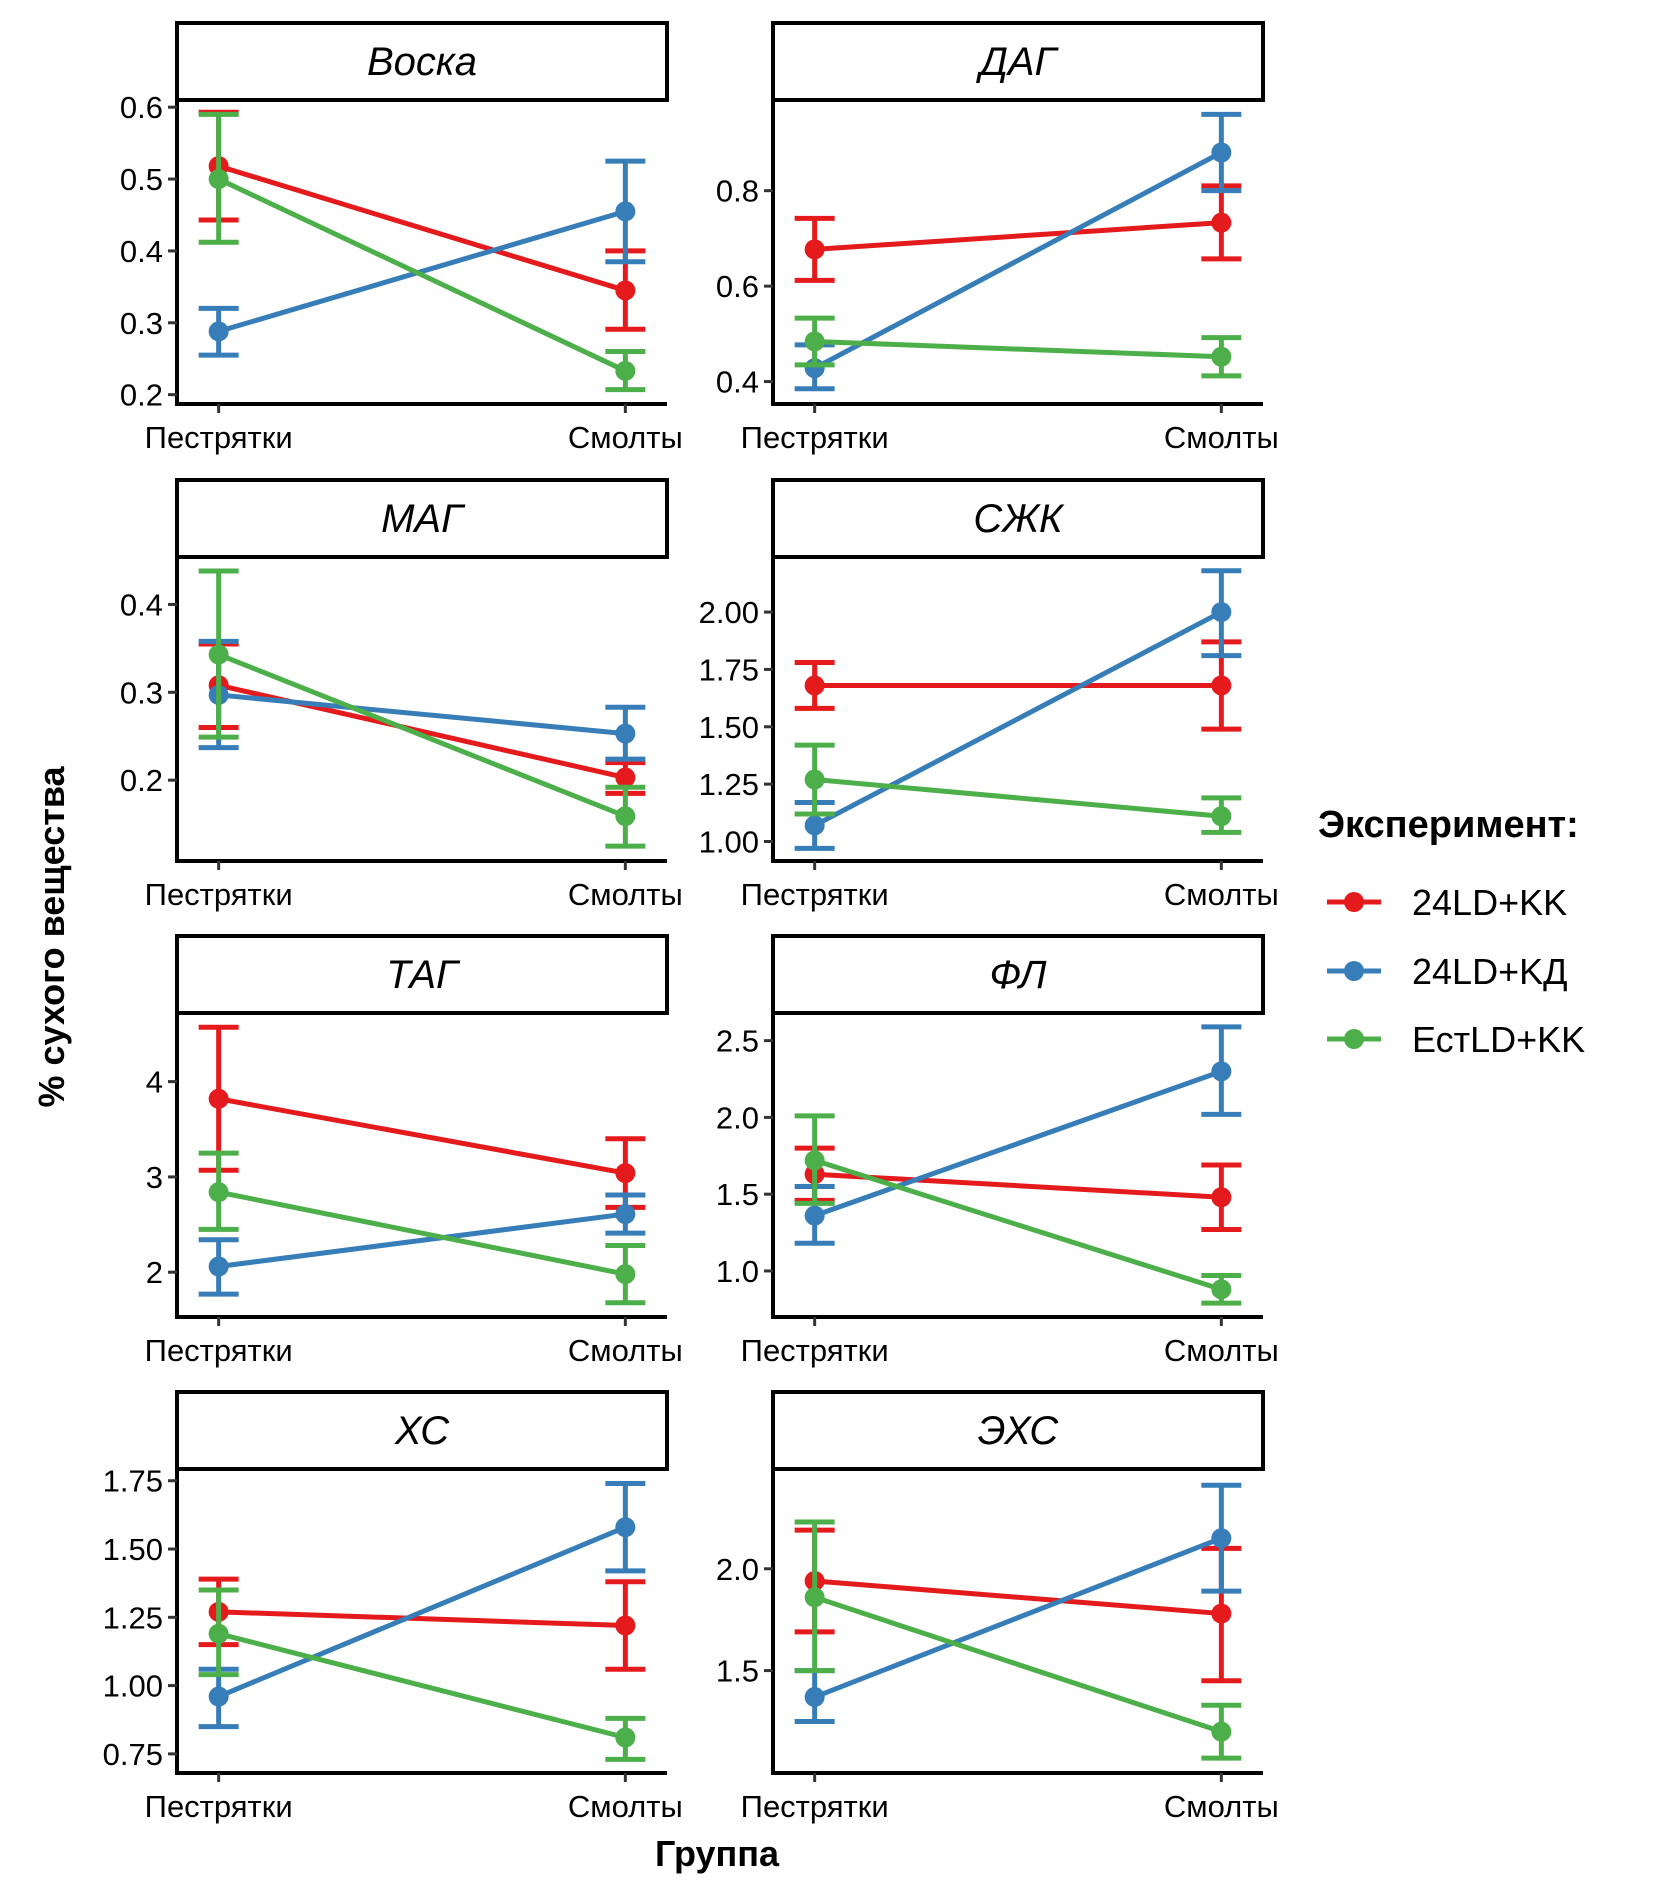  What do you see at coordinates (1447, 971) in the screenshot?
I see `legend-item: 24LD+KД` at bounding box center [1447, 971].